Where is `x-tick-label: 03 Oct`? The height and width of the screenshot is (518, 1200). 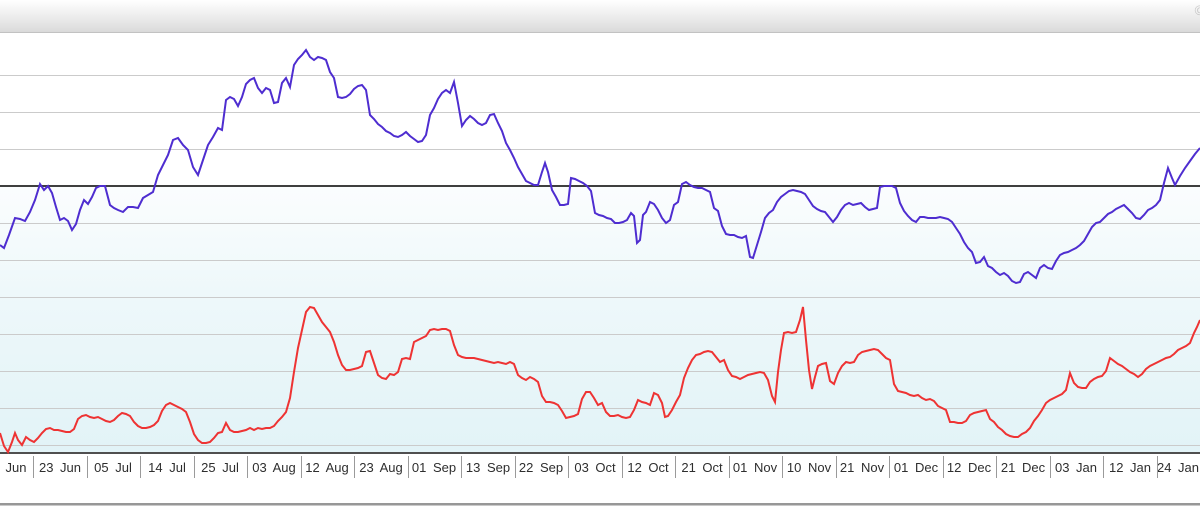 x-tick-label: 03 Oct is located at coordinates (595, 467).